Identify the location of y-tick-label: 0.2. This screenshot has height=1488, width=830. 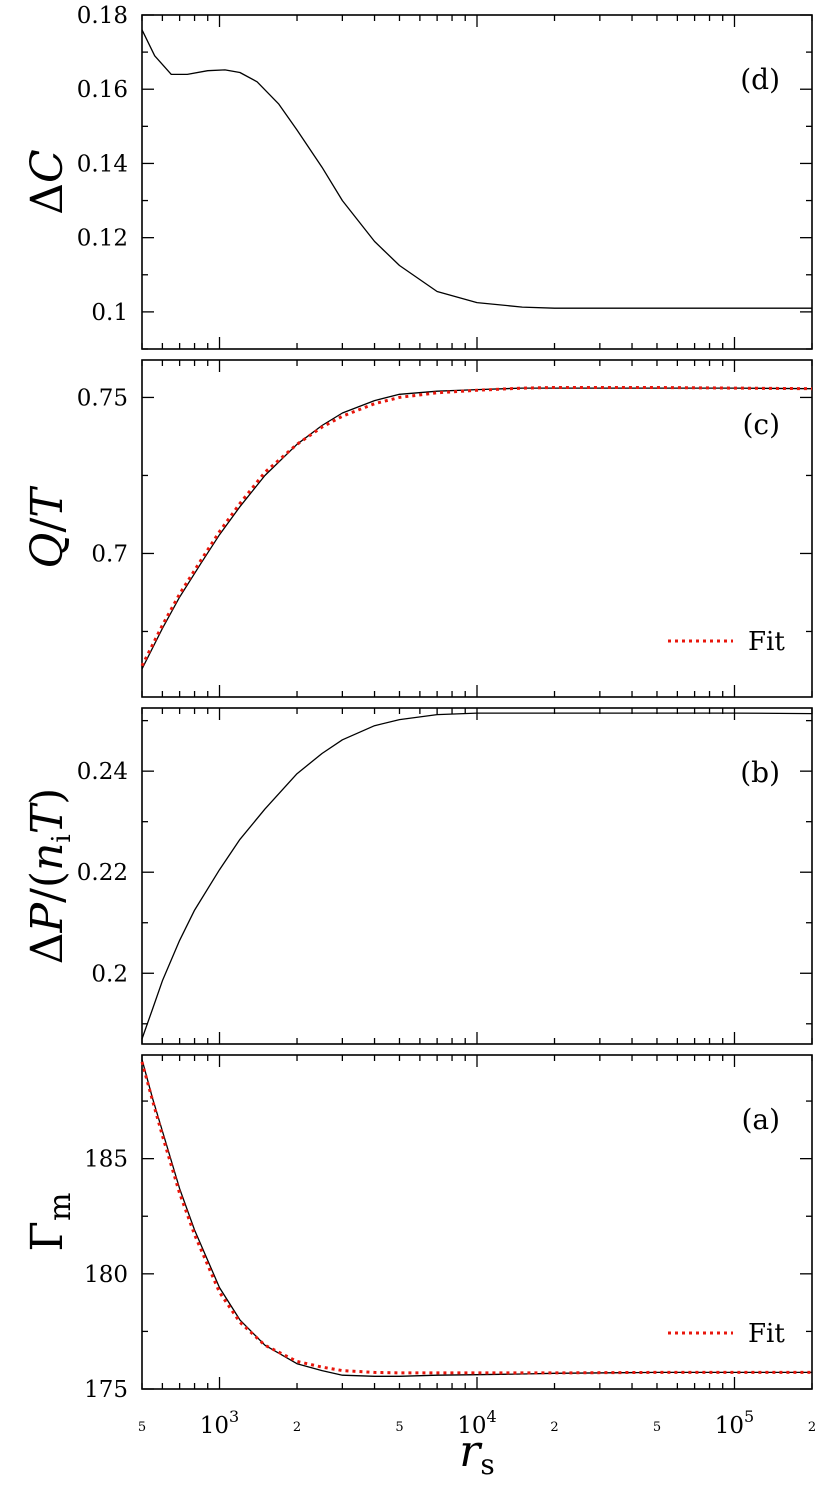
(109, 974).